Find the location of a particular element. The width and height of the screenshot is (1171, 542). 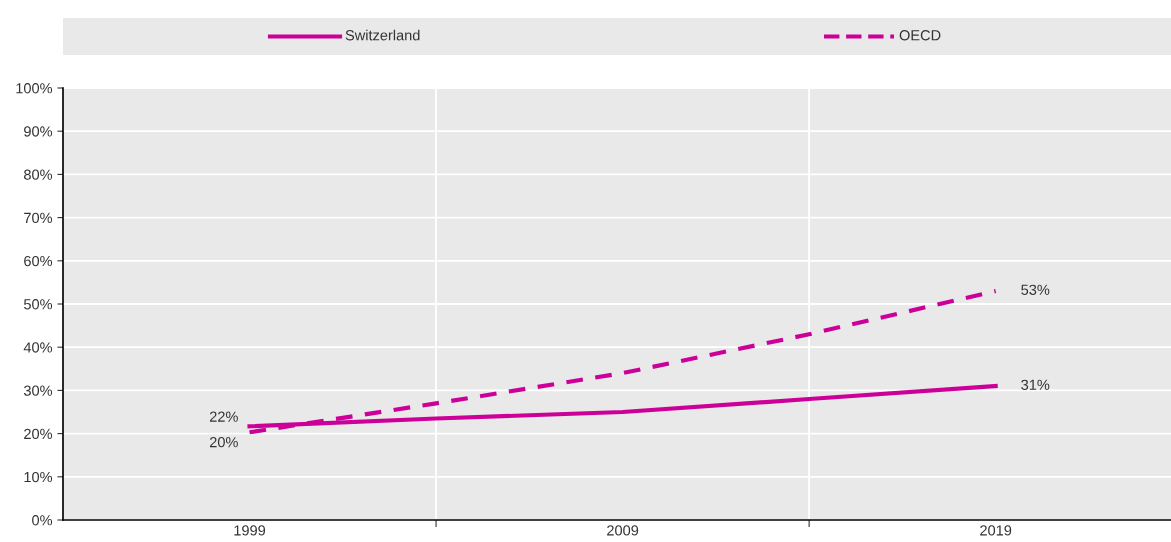

data-label: 22% is located at coordinates (223, 416).